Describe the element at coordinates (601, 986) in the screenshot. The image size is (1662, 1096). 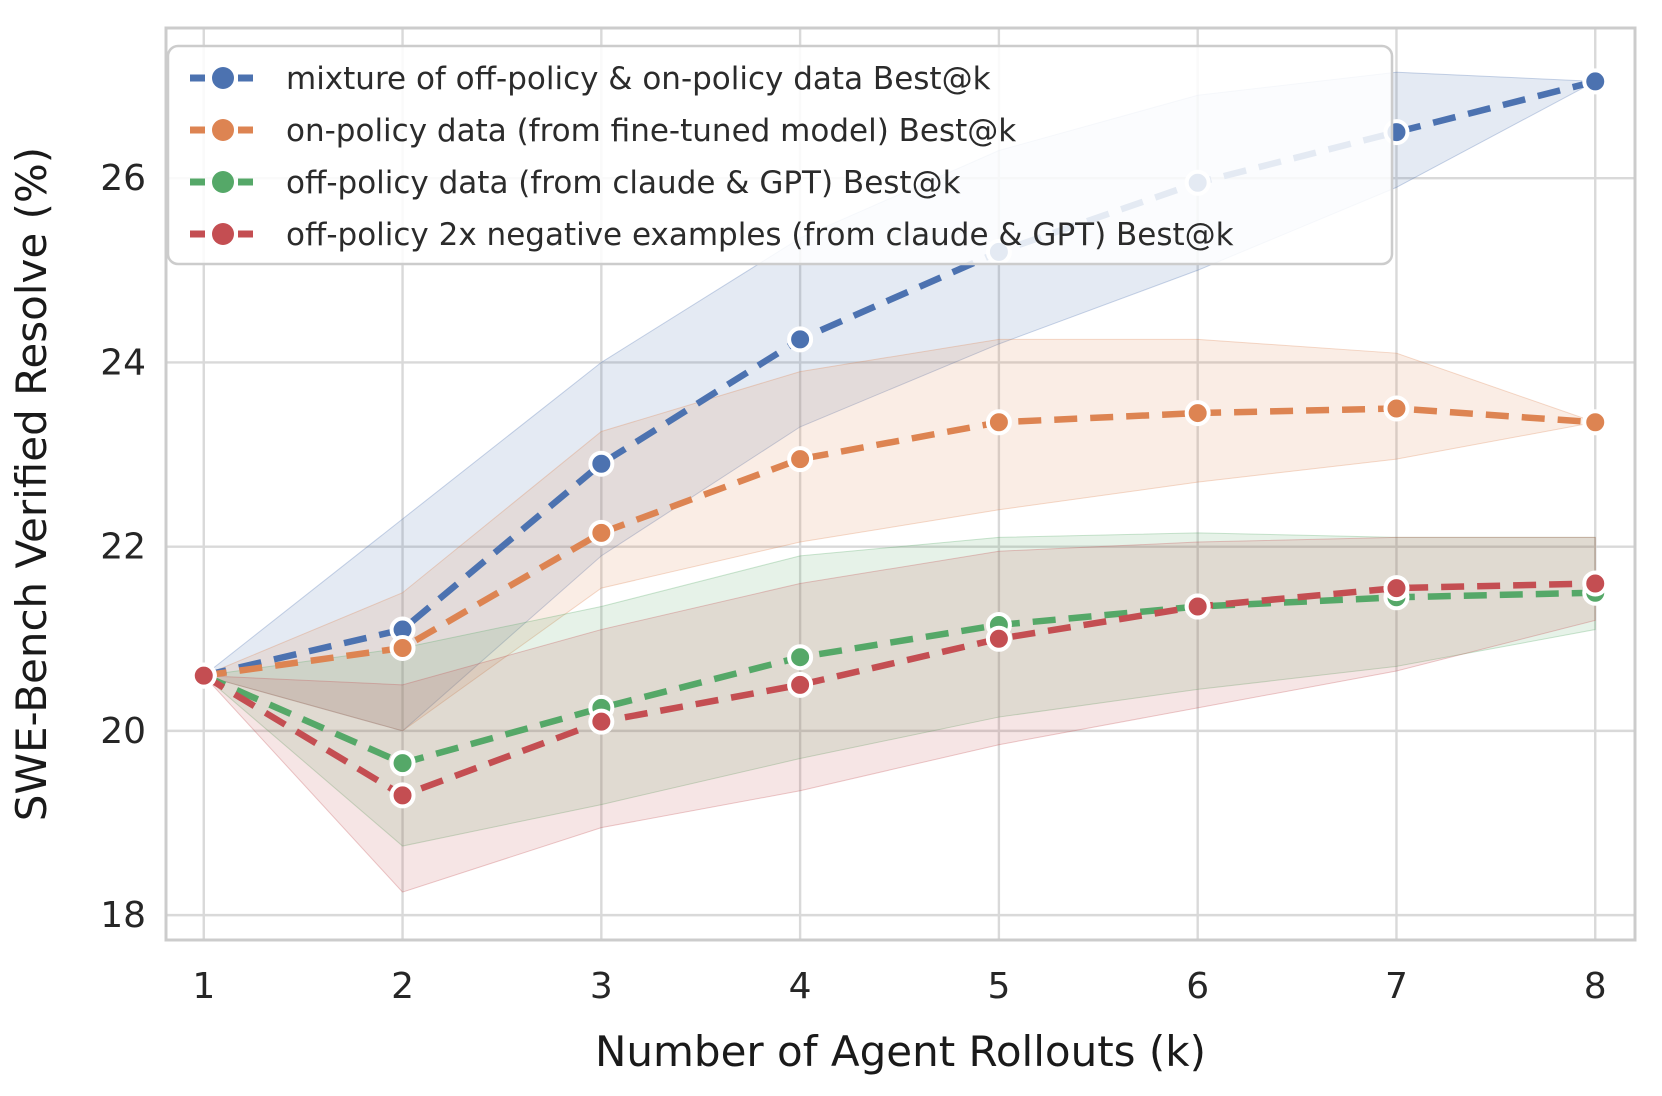
I see `x-tick-label: 3` at that location.